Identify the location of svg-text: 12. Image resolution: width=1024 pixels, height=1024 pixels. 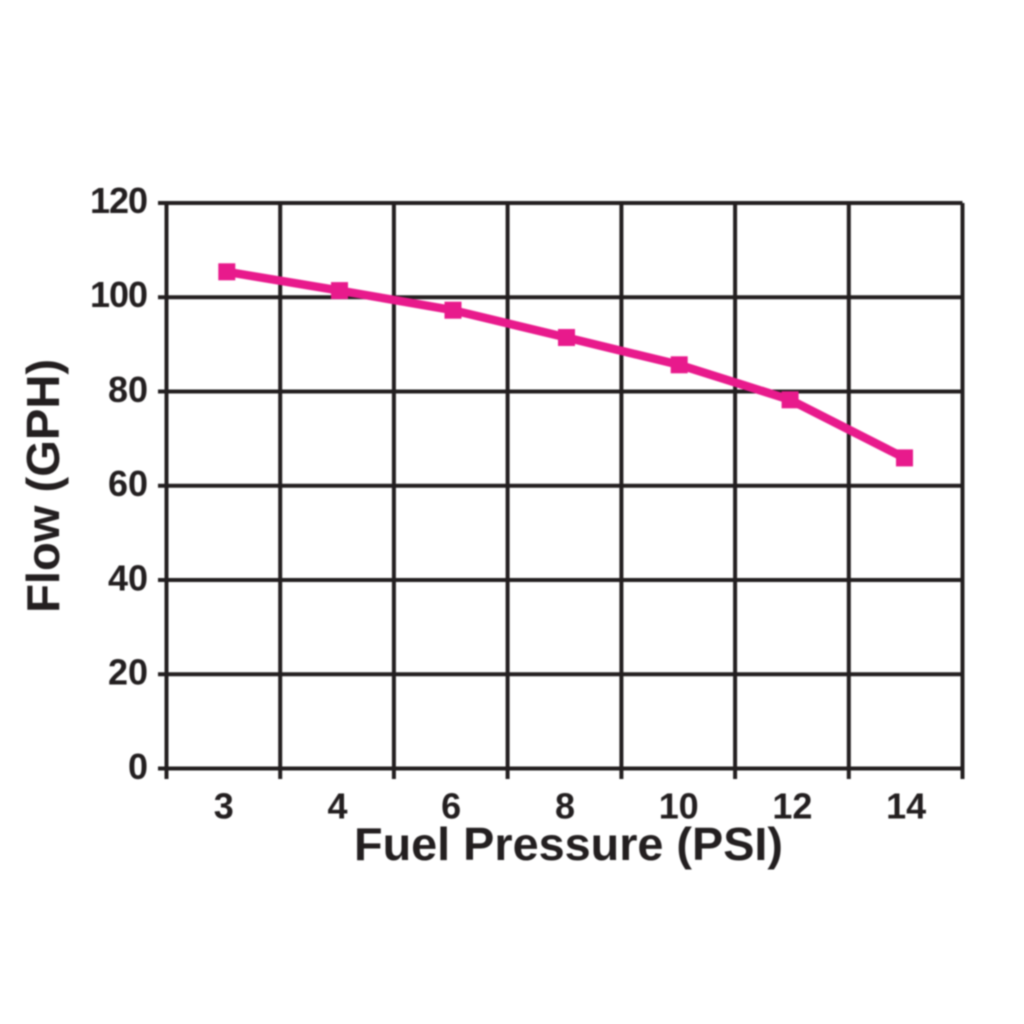
(792, 806).